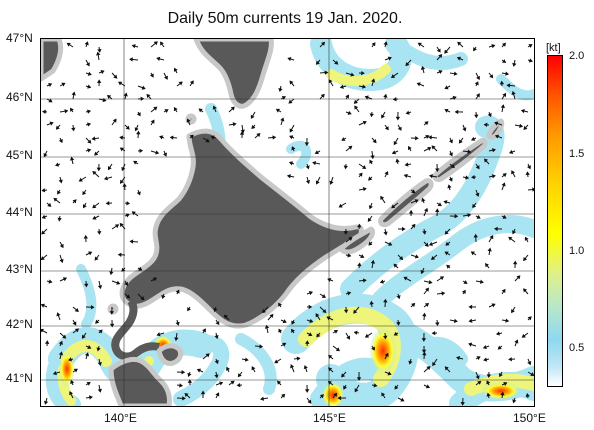 Image resolution: width=594 pixels, height=430 pixels. What do you see at coordinates (113, 309) in the screenshot?
I see `okushiri-island` at bounding box center [113, 309].